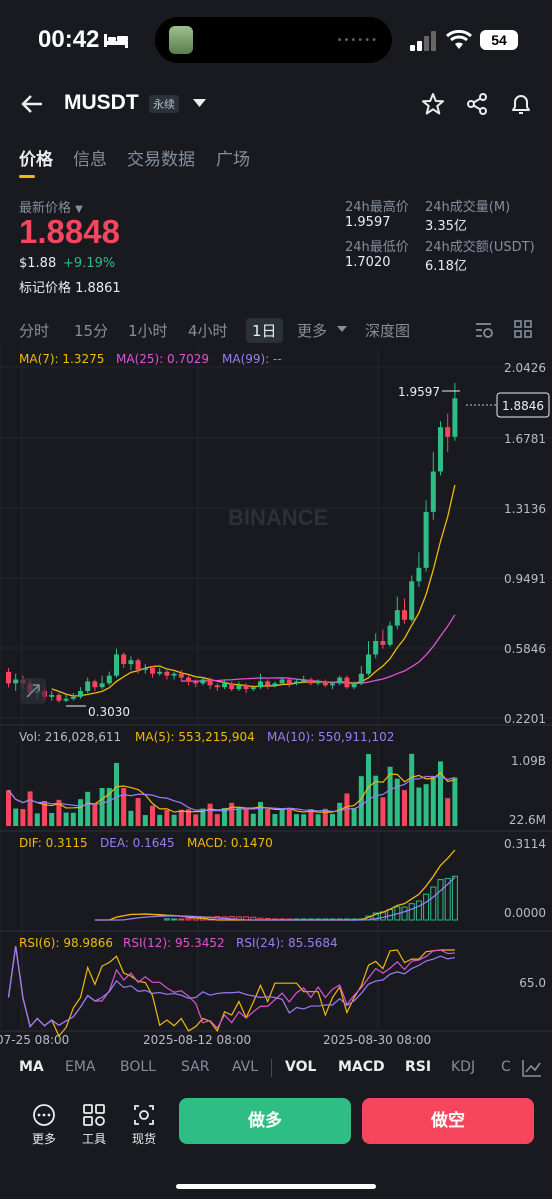 The width and height of the screenshot is (552, 1199). Describe the element at coordinates (523, 329) in the screenshot. I see `grid-layout-icon` at that location.